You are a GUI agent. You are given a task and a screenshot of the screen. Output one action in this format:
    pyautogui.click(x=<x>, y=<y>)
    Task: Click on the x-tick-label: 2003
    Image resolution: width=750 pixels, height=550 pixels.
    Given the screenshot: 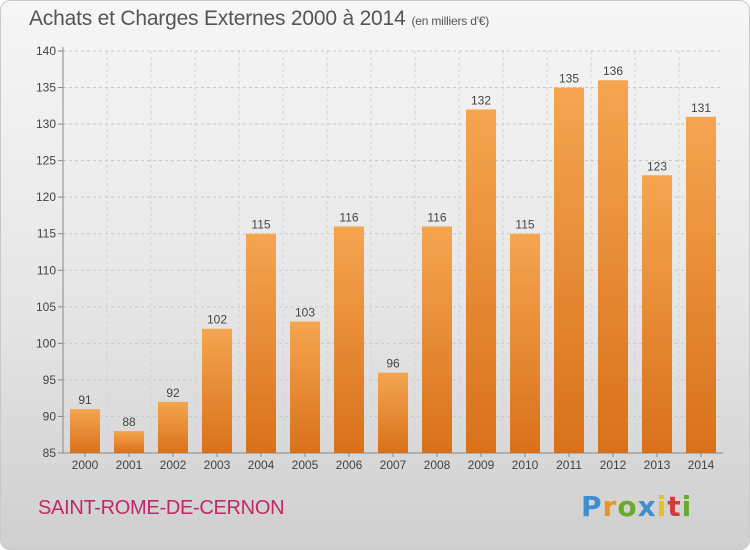 What is the action you would take?
    pyautogui.click(x=217, y=465)
    